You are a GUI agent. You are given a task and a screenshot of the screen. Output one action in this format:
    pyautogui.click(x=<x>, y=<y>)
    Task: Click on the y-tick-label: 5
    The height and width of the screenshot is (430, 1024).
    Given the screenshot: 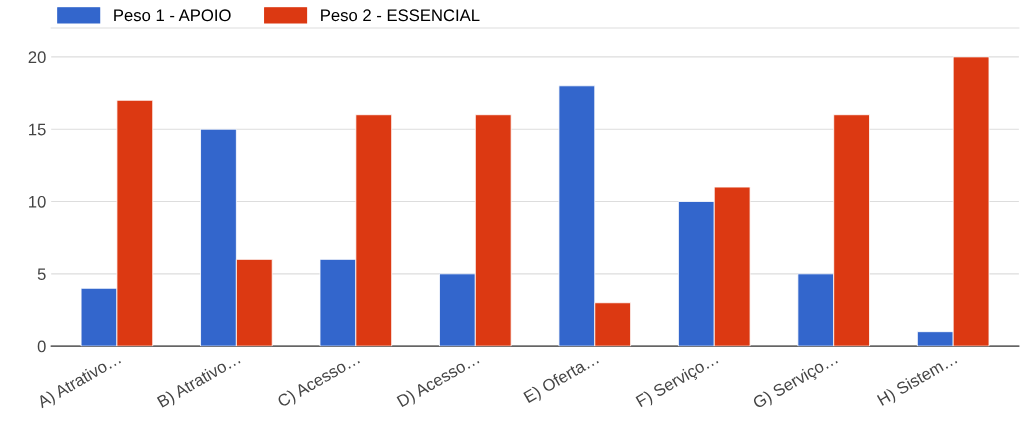 What is the action you would take?
    pyautogui.click(x=41, y=274)
    